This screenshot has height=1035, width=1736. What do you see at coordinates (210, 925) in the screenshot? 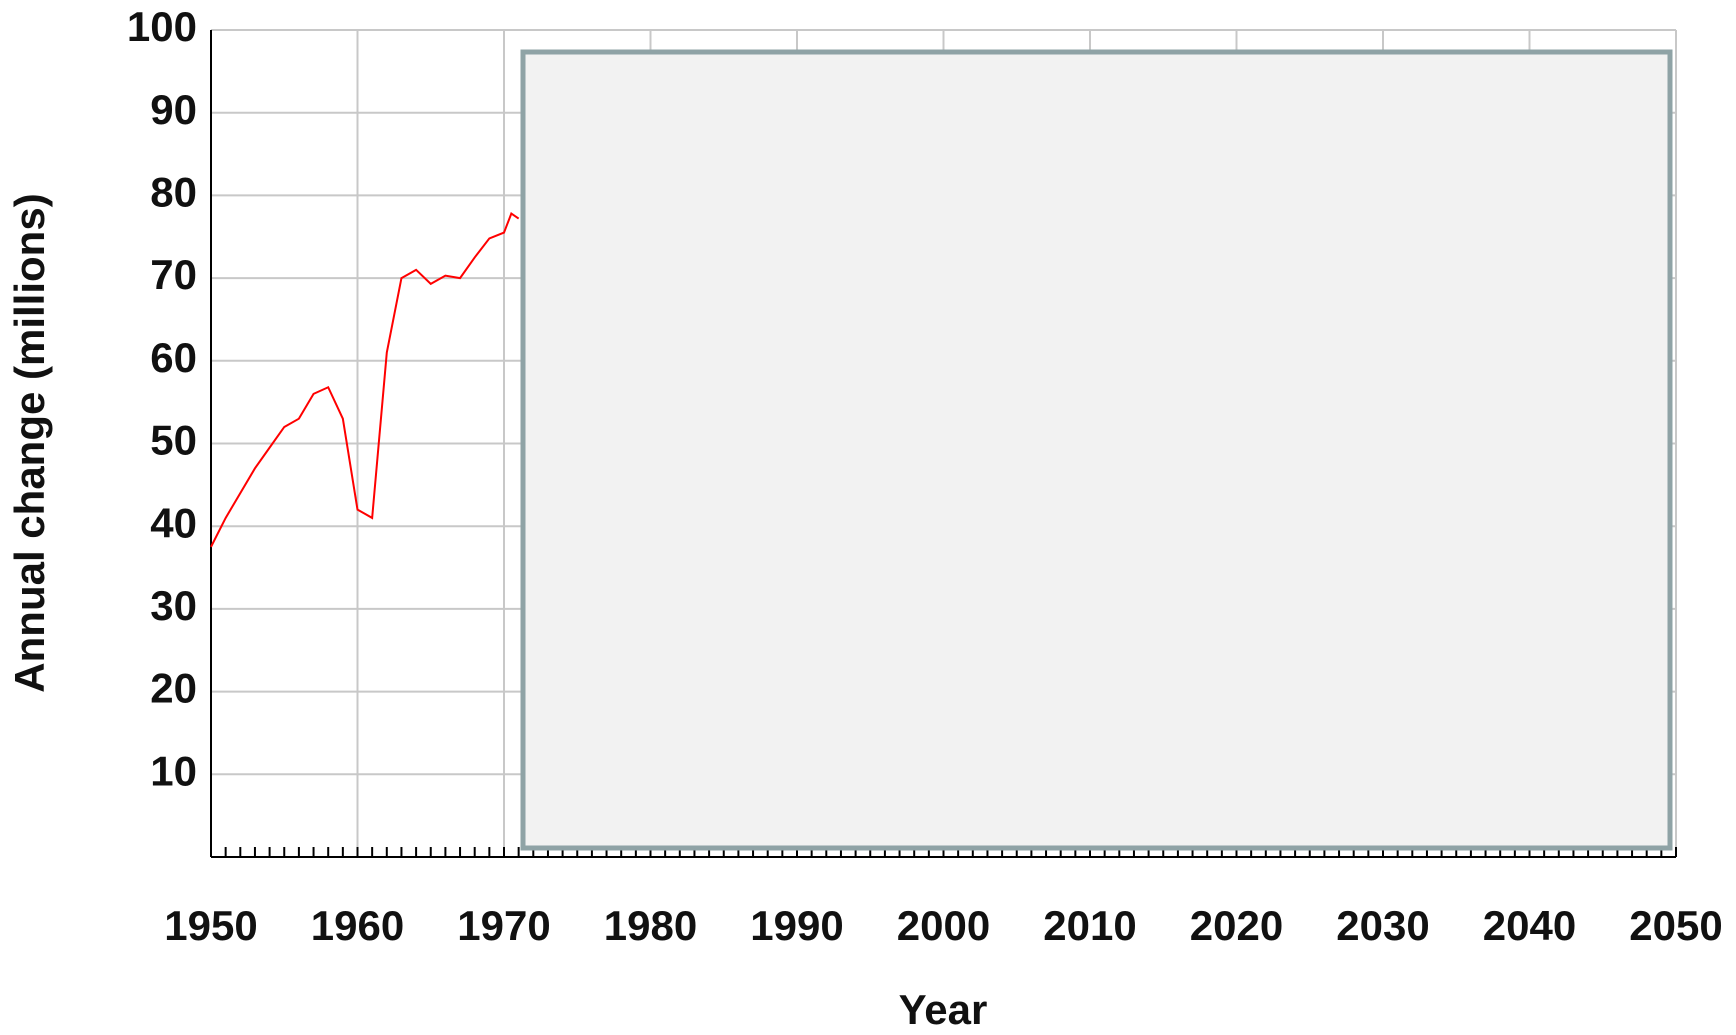
I see `x-tick-label: 1950` at bounding box center [210, 925].